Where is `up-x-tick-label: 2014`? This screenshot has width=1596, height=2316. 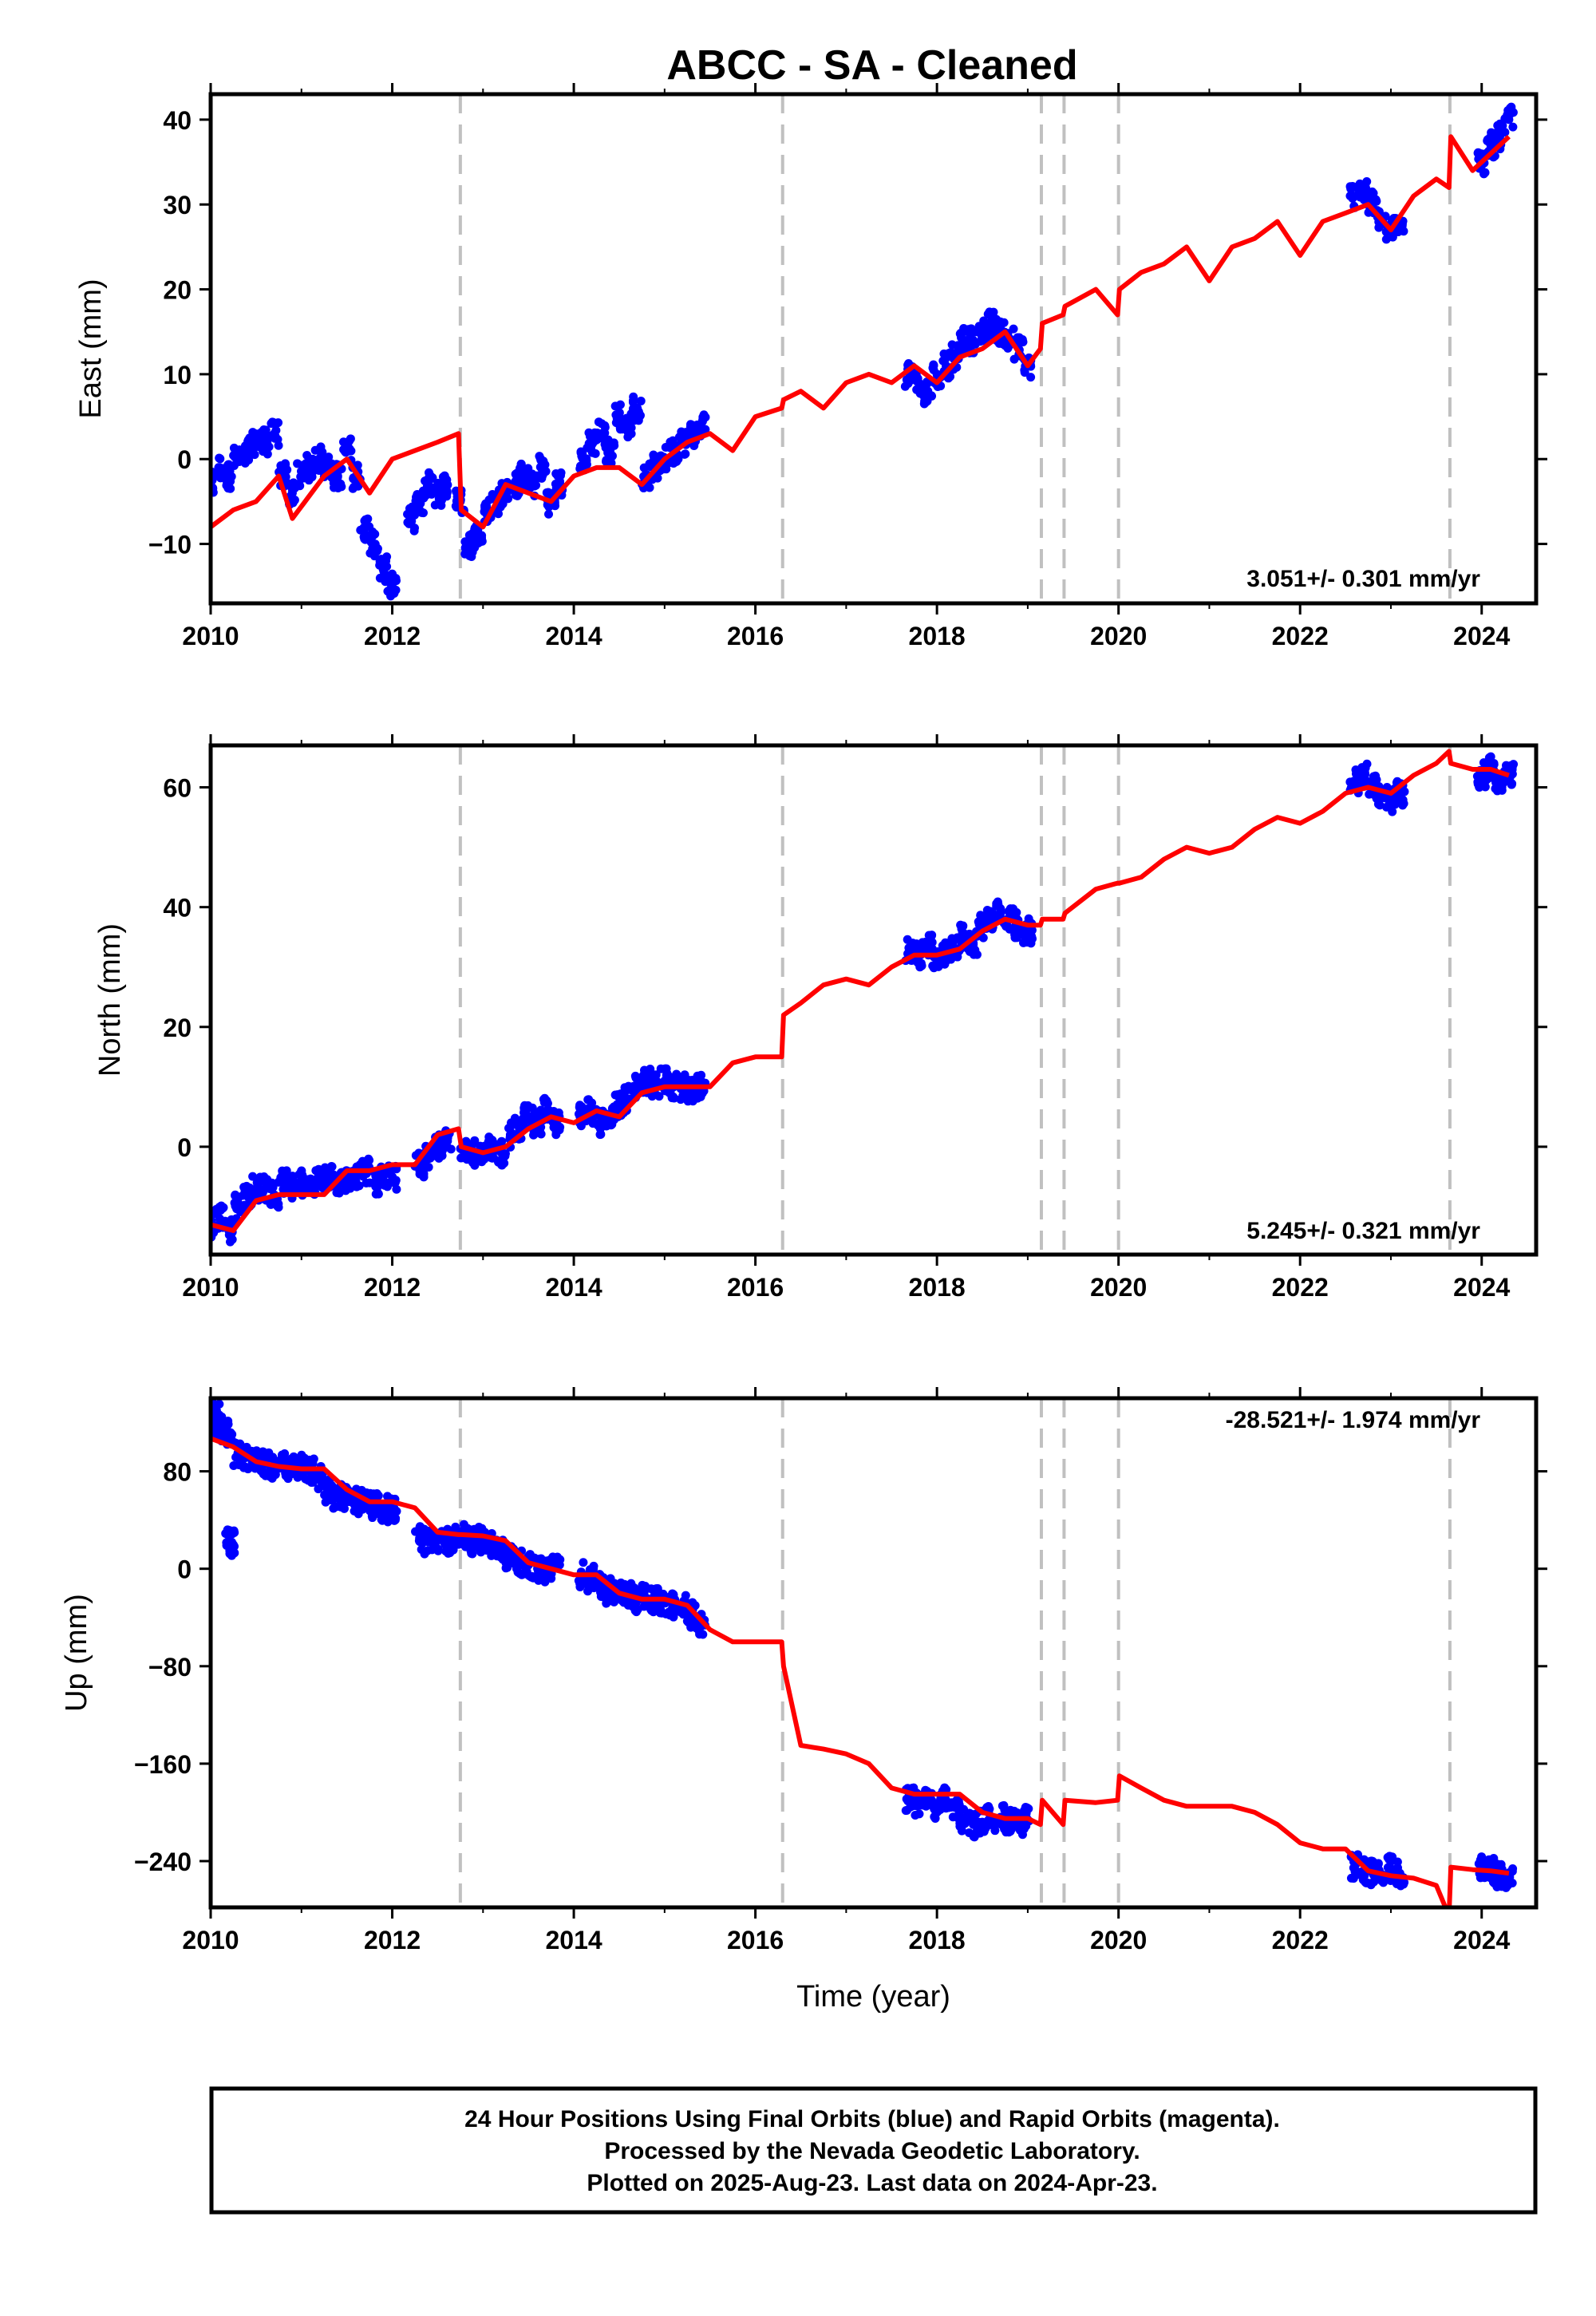
up-x-tick-label: 2014 is located at coordinates (573, 1940).